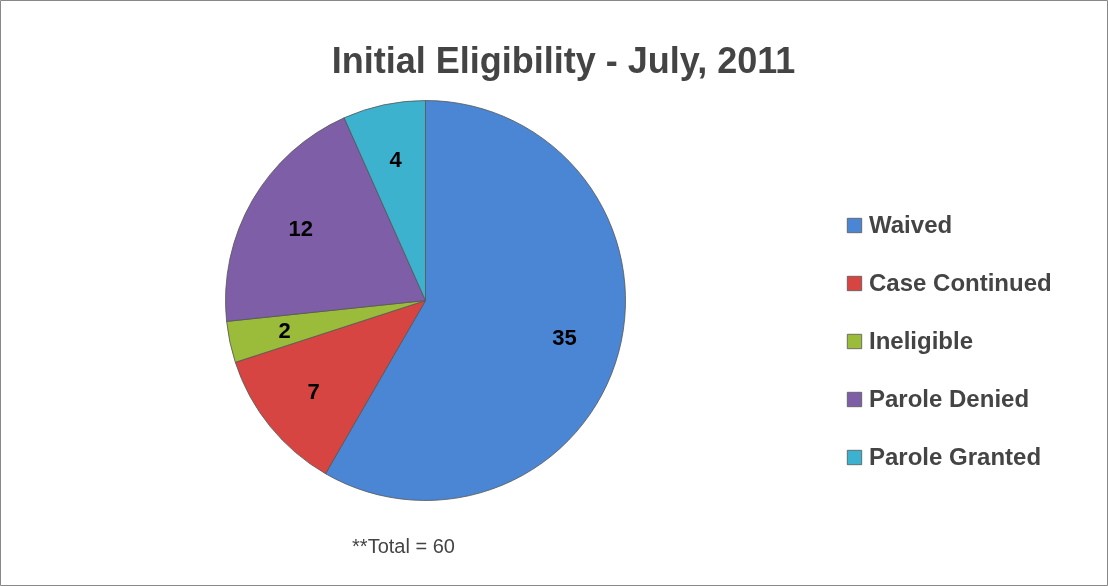 The height and width of the screenshot is (586, 1108). I want to click on chart-title: Initial Eligibility - July, 2011, so click(563, 60).